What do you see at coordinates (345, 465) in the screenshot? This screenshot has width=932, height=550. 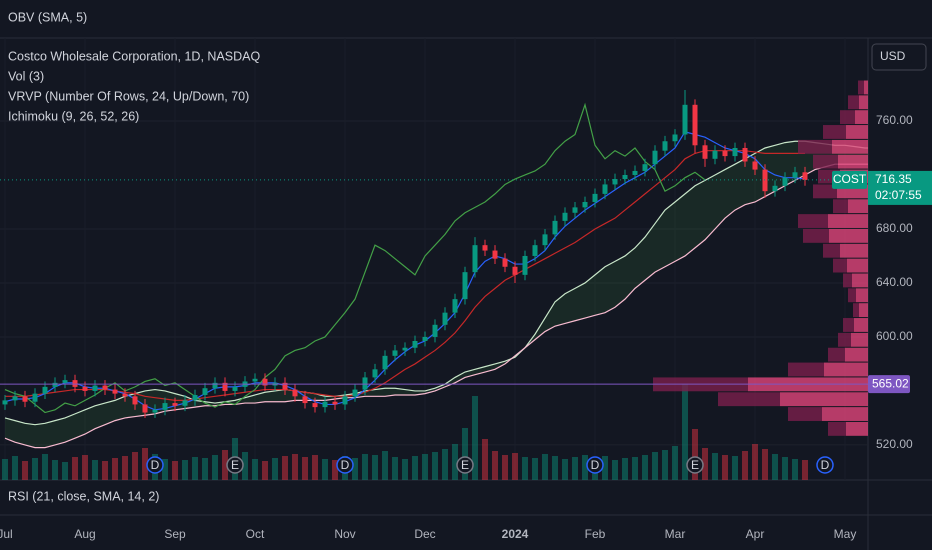 I see `event-label: D` at bounding box center [345, 465].